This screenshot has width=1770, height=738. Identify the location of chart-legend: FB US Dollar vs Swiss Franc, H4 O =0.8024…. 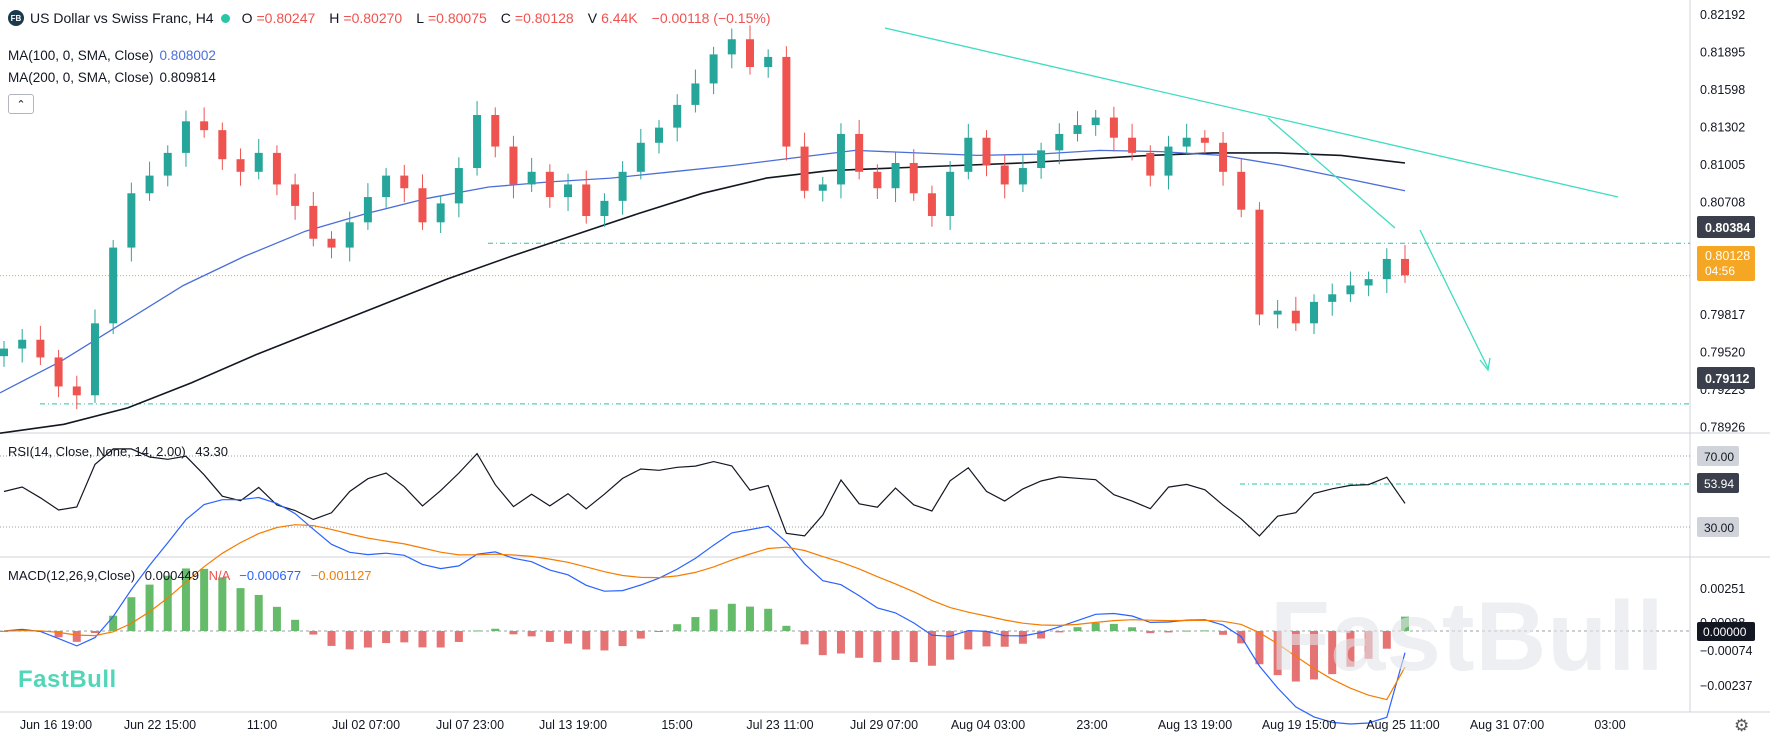
(396, 18).